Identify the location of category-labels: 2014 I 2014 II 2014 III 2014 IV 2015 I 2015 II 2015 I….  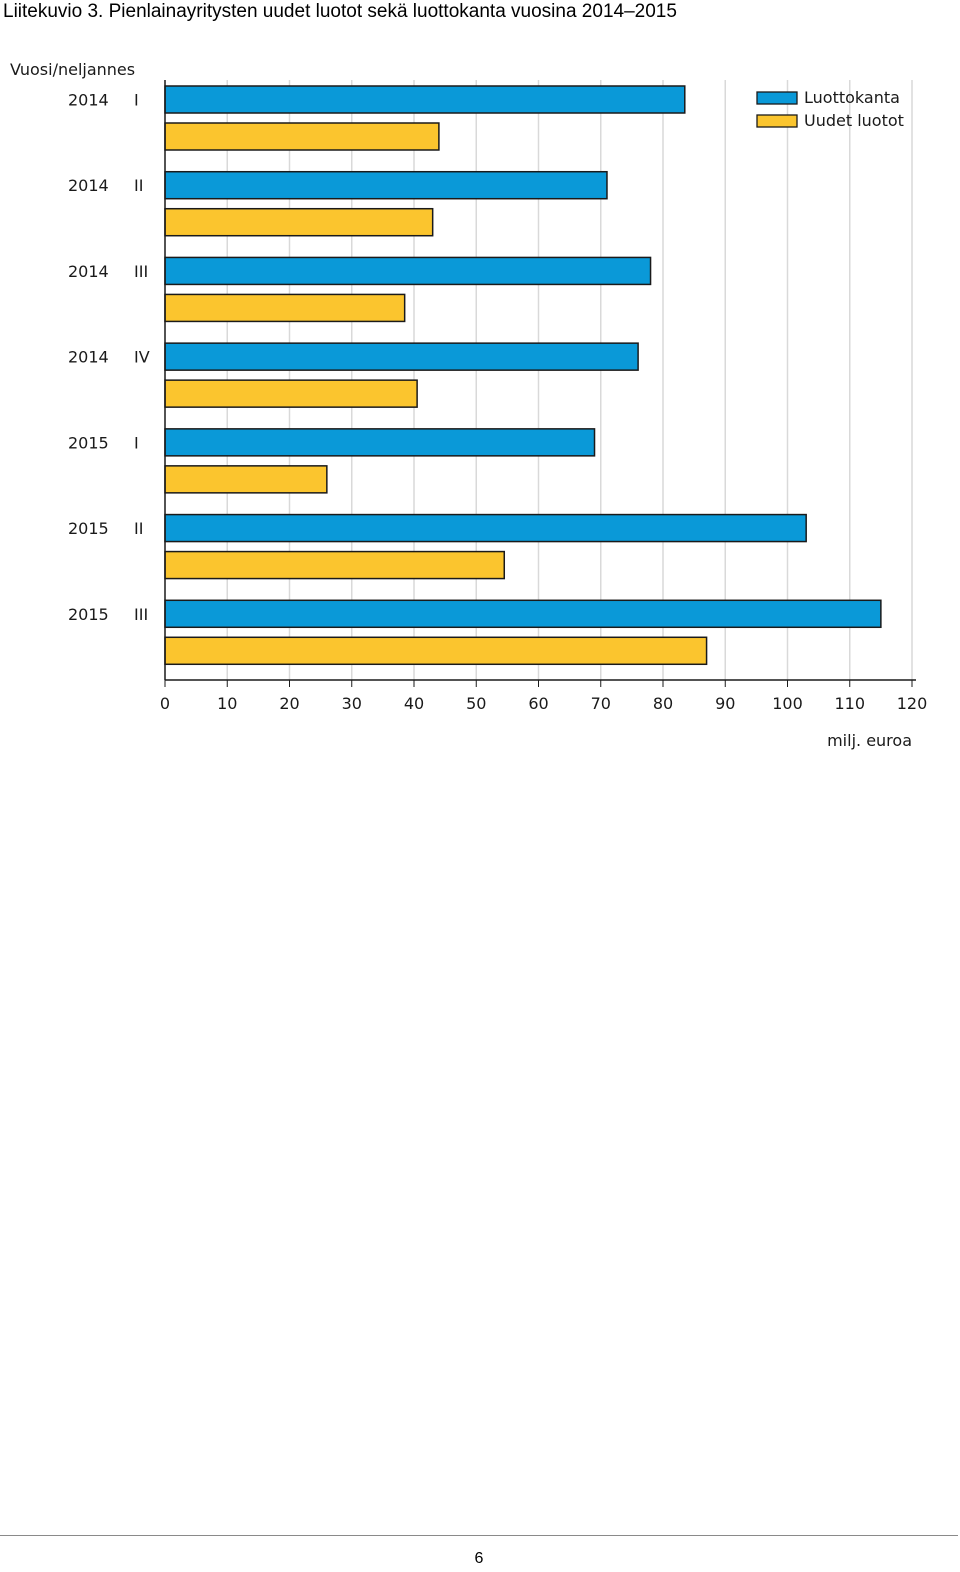
(109, 357).